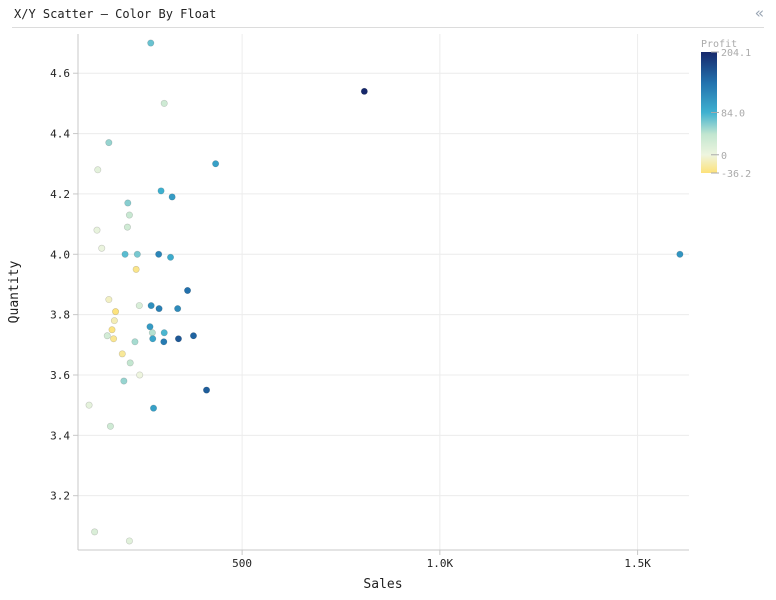 This screenshot has width=776, height=600. What do you see at coordinates (115, 14) in the screenshot?
I see `panel-title: X/Y Scatter – Color By Float` at bounding box center [115, 14].